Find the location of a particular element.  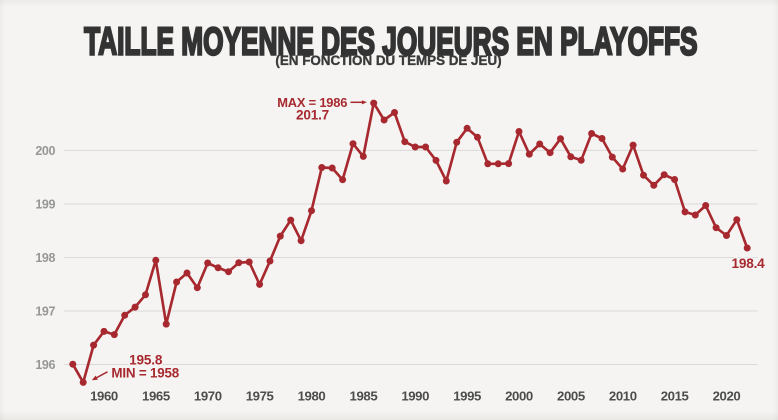

svg-text: 195.8 is located at coordinates (146, 359).